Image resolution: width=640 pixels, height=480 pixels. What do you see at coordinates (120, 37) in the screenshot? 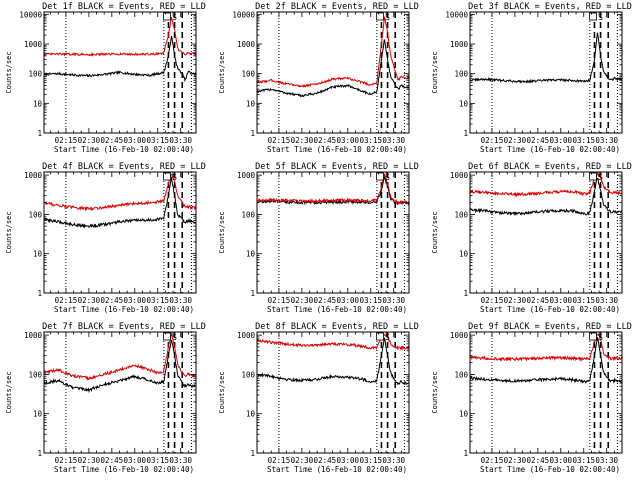
I see `series-line-lld` at bounding box center [120, 37].